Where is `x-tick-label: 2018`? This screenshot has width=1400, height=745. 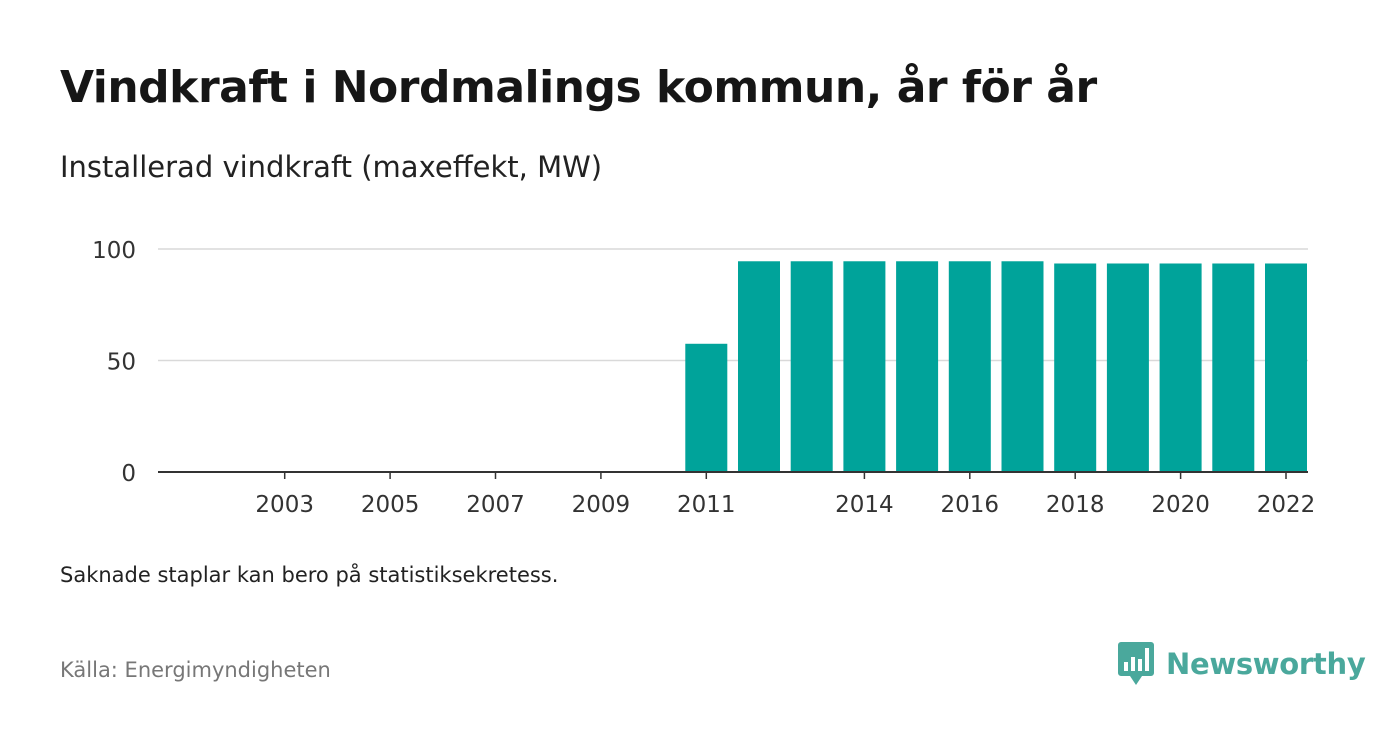 x-tick-label: 2018 is located at coordinates (1075, 505).